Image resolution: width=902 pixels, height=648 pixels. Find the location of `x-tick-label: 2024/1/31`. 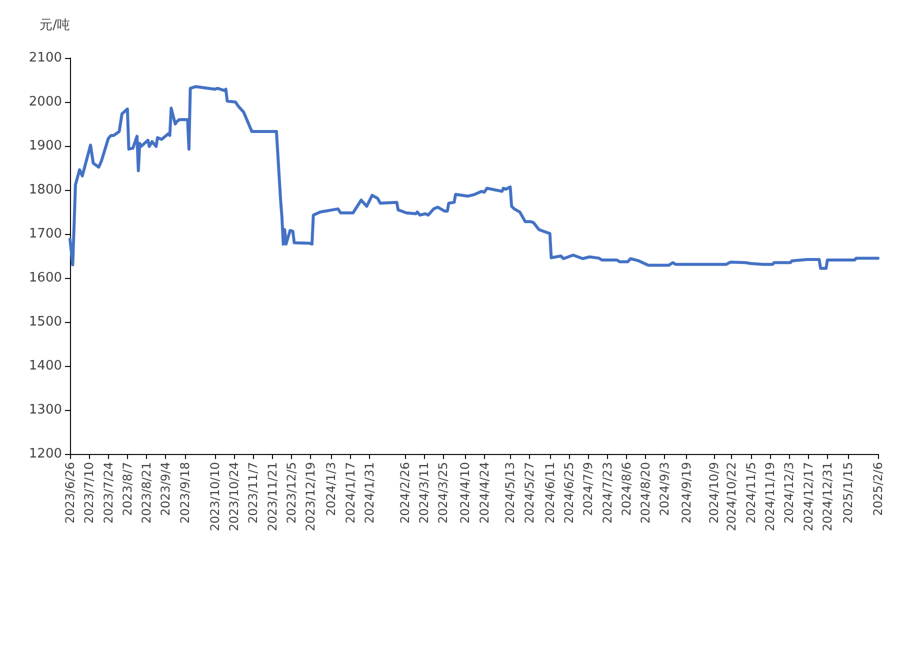

x-tick-label: 2024/1/31 is located at coordinates (369, 493).